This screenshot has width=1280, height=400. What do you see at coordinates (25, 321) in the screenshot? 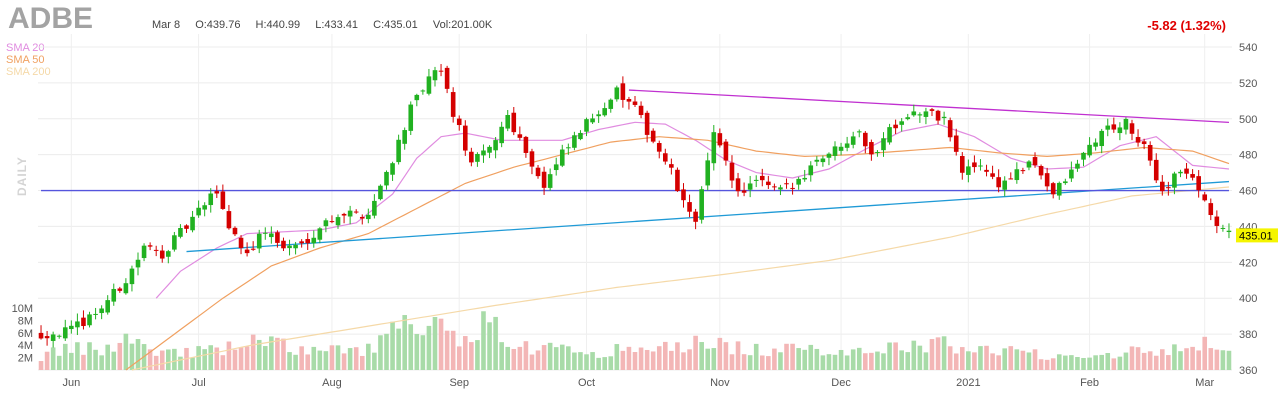
I see `volume-tick-label: 8M` at bounding box center [25, 321].